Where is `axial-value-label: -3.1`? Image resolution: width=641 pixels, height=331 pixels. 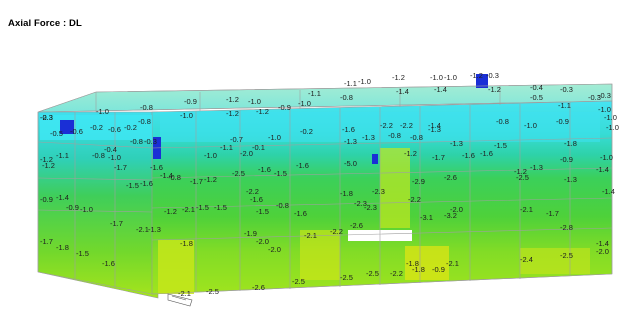 axial-value-label: -3.1 is located at coordinates (426, 217).